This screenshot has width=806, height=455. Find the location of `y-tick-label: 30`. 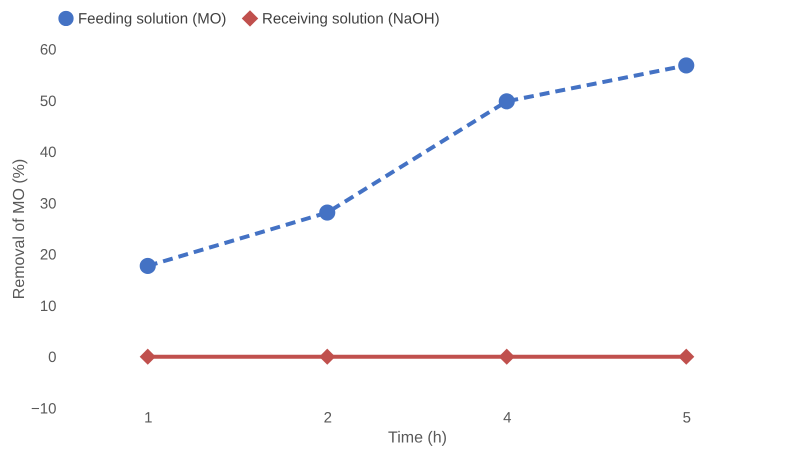

y-tick-label: 30 is located at coordinates (48, 203).